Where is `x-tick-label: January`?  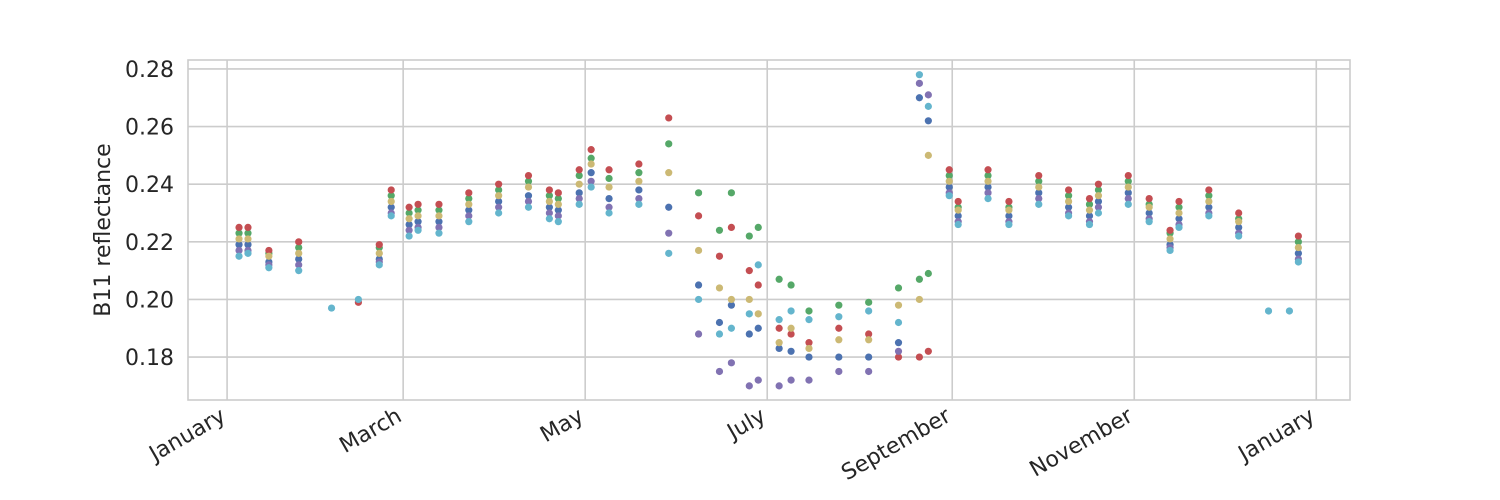
x-tick-label: January is located at coordinates (1276, 436).